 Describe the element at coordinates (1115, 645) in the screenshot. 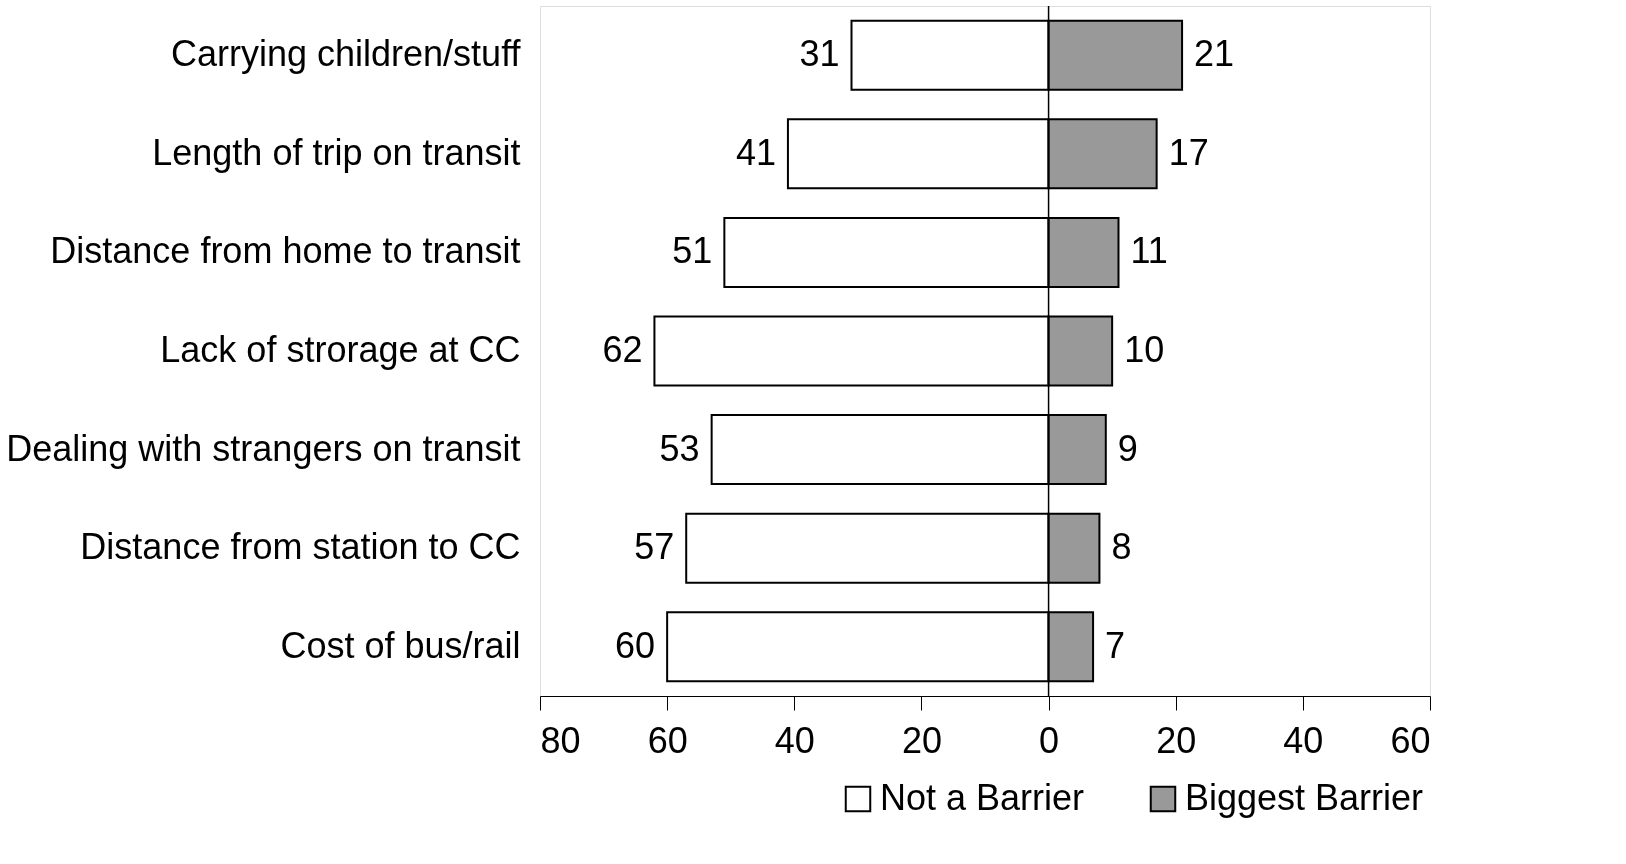

I see `data-label: 7` at that location.